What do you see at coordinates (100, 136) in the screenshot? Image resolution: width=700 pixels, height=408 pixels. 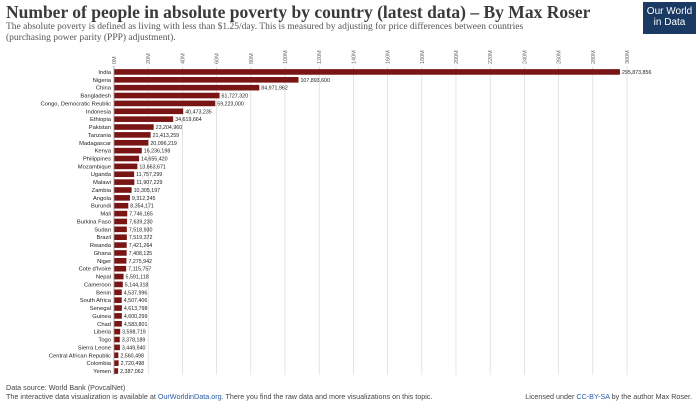 I see `category-label: Tanzania` at bounding box center [100, 136].